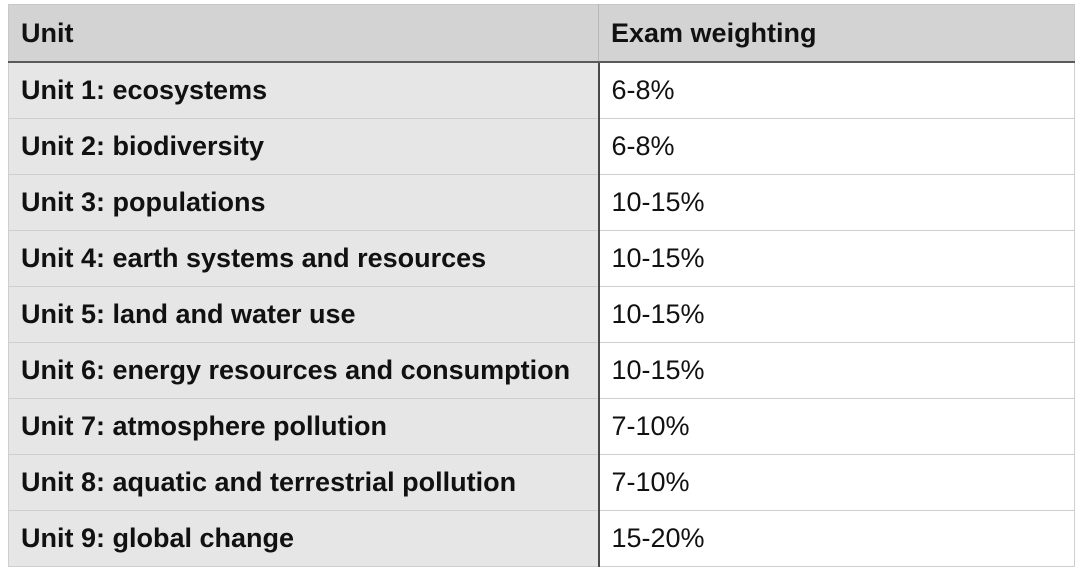 Image resolution: width=1080 pixels, height=577 pixels. I want to click on table-row: Unit 3: populations 10-15%, so click(541, 202).